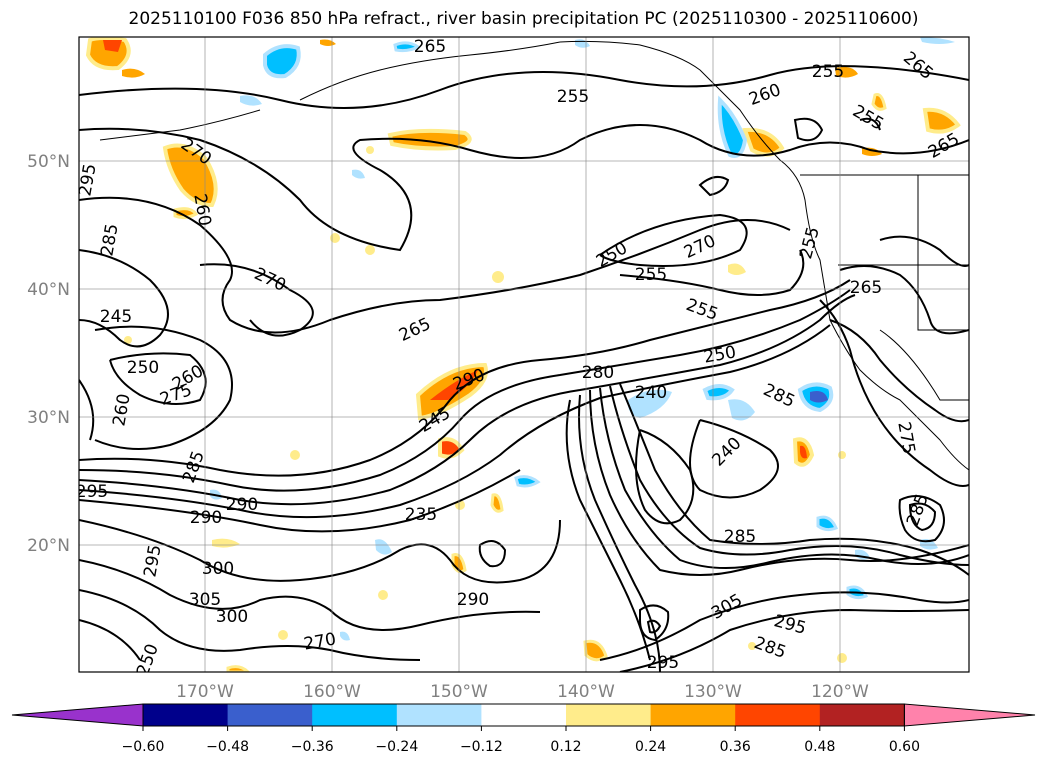 The image size is (1047, 765). What do you see at coordinates (116, 317) in the screenshot?
I see `contour-label: 245` at bounding box center [116, 317].